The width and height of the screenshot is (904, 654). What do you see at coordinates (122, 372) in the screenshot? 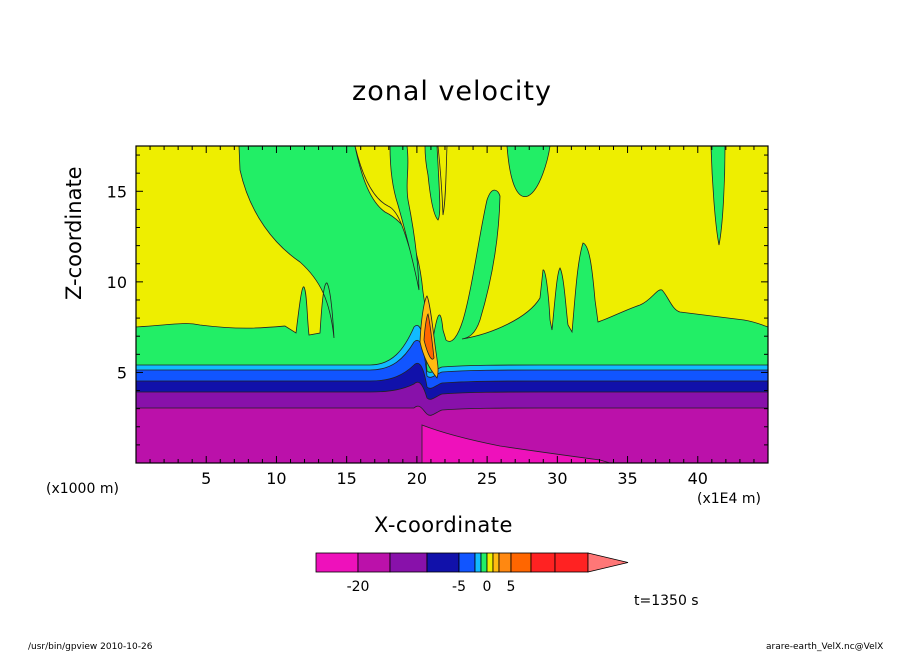
I see `y-tick-label: 5` at bounding box center [122, 372].